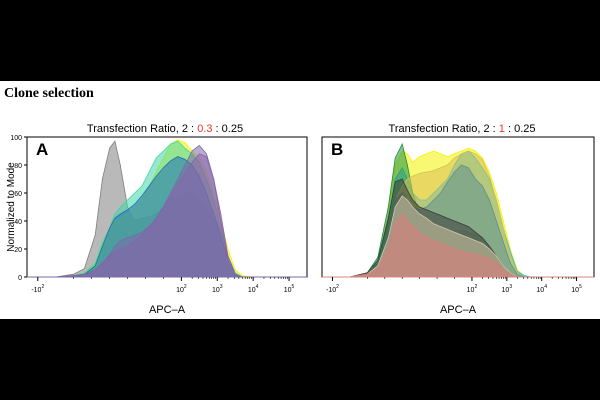  I want to click on series-pink-red, so click(458, 245).